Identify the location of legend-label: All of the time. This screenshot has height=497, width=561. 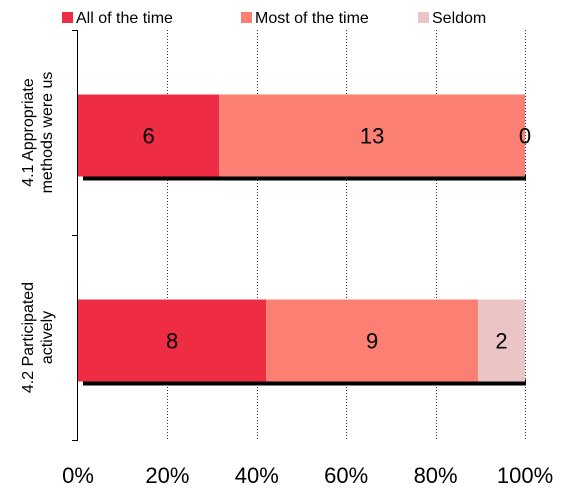
(124, 18).